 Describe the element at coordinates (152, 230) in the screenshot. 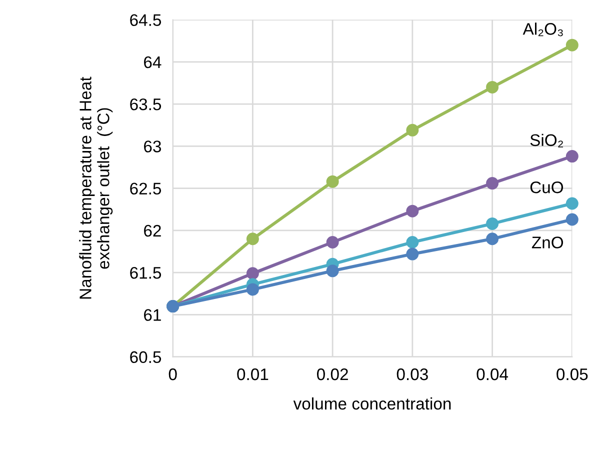

I see `y-tick-label: 62` at that location.